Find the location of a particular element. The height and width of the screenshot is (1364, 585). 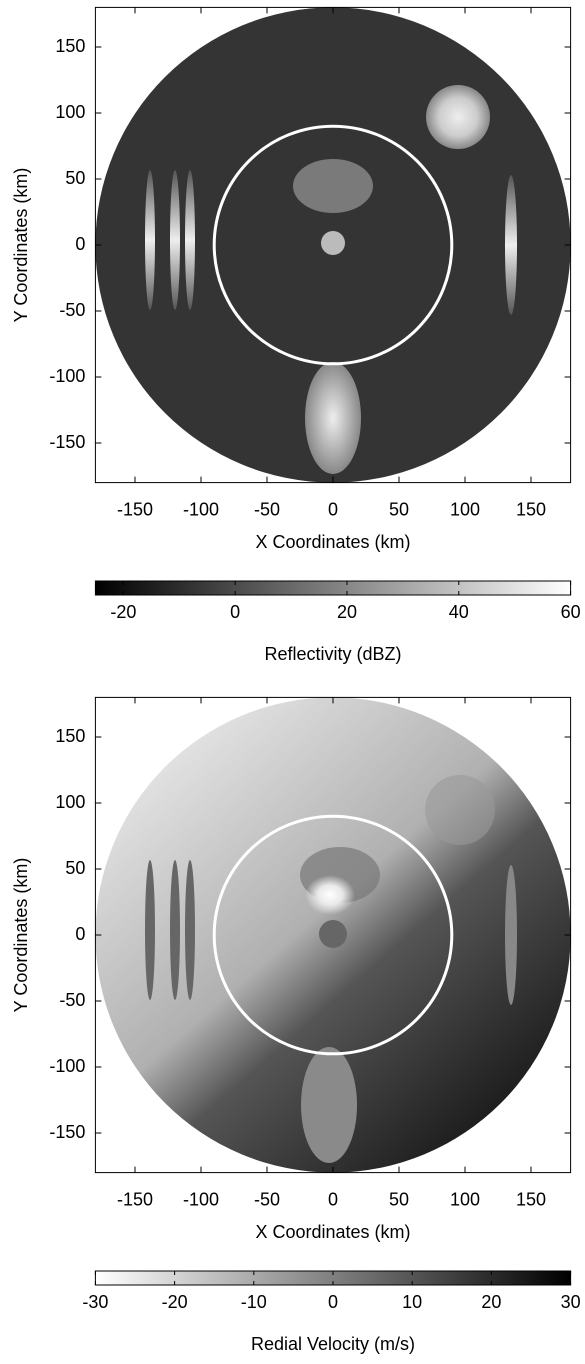

colorbar-tick-label: 40 is located at coordinates (459, 612).